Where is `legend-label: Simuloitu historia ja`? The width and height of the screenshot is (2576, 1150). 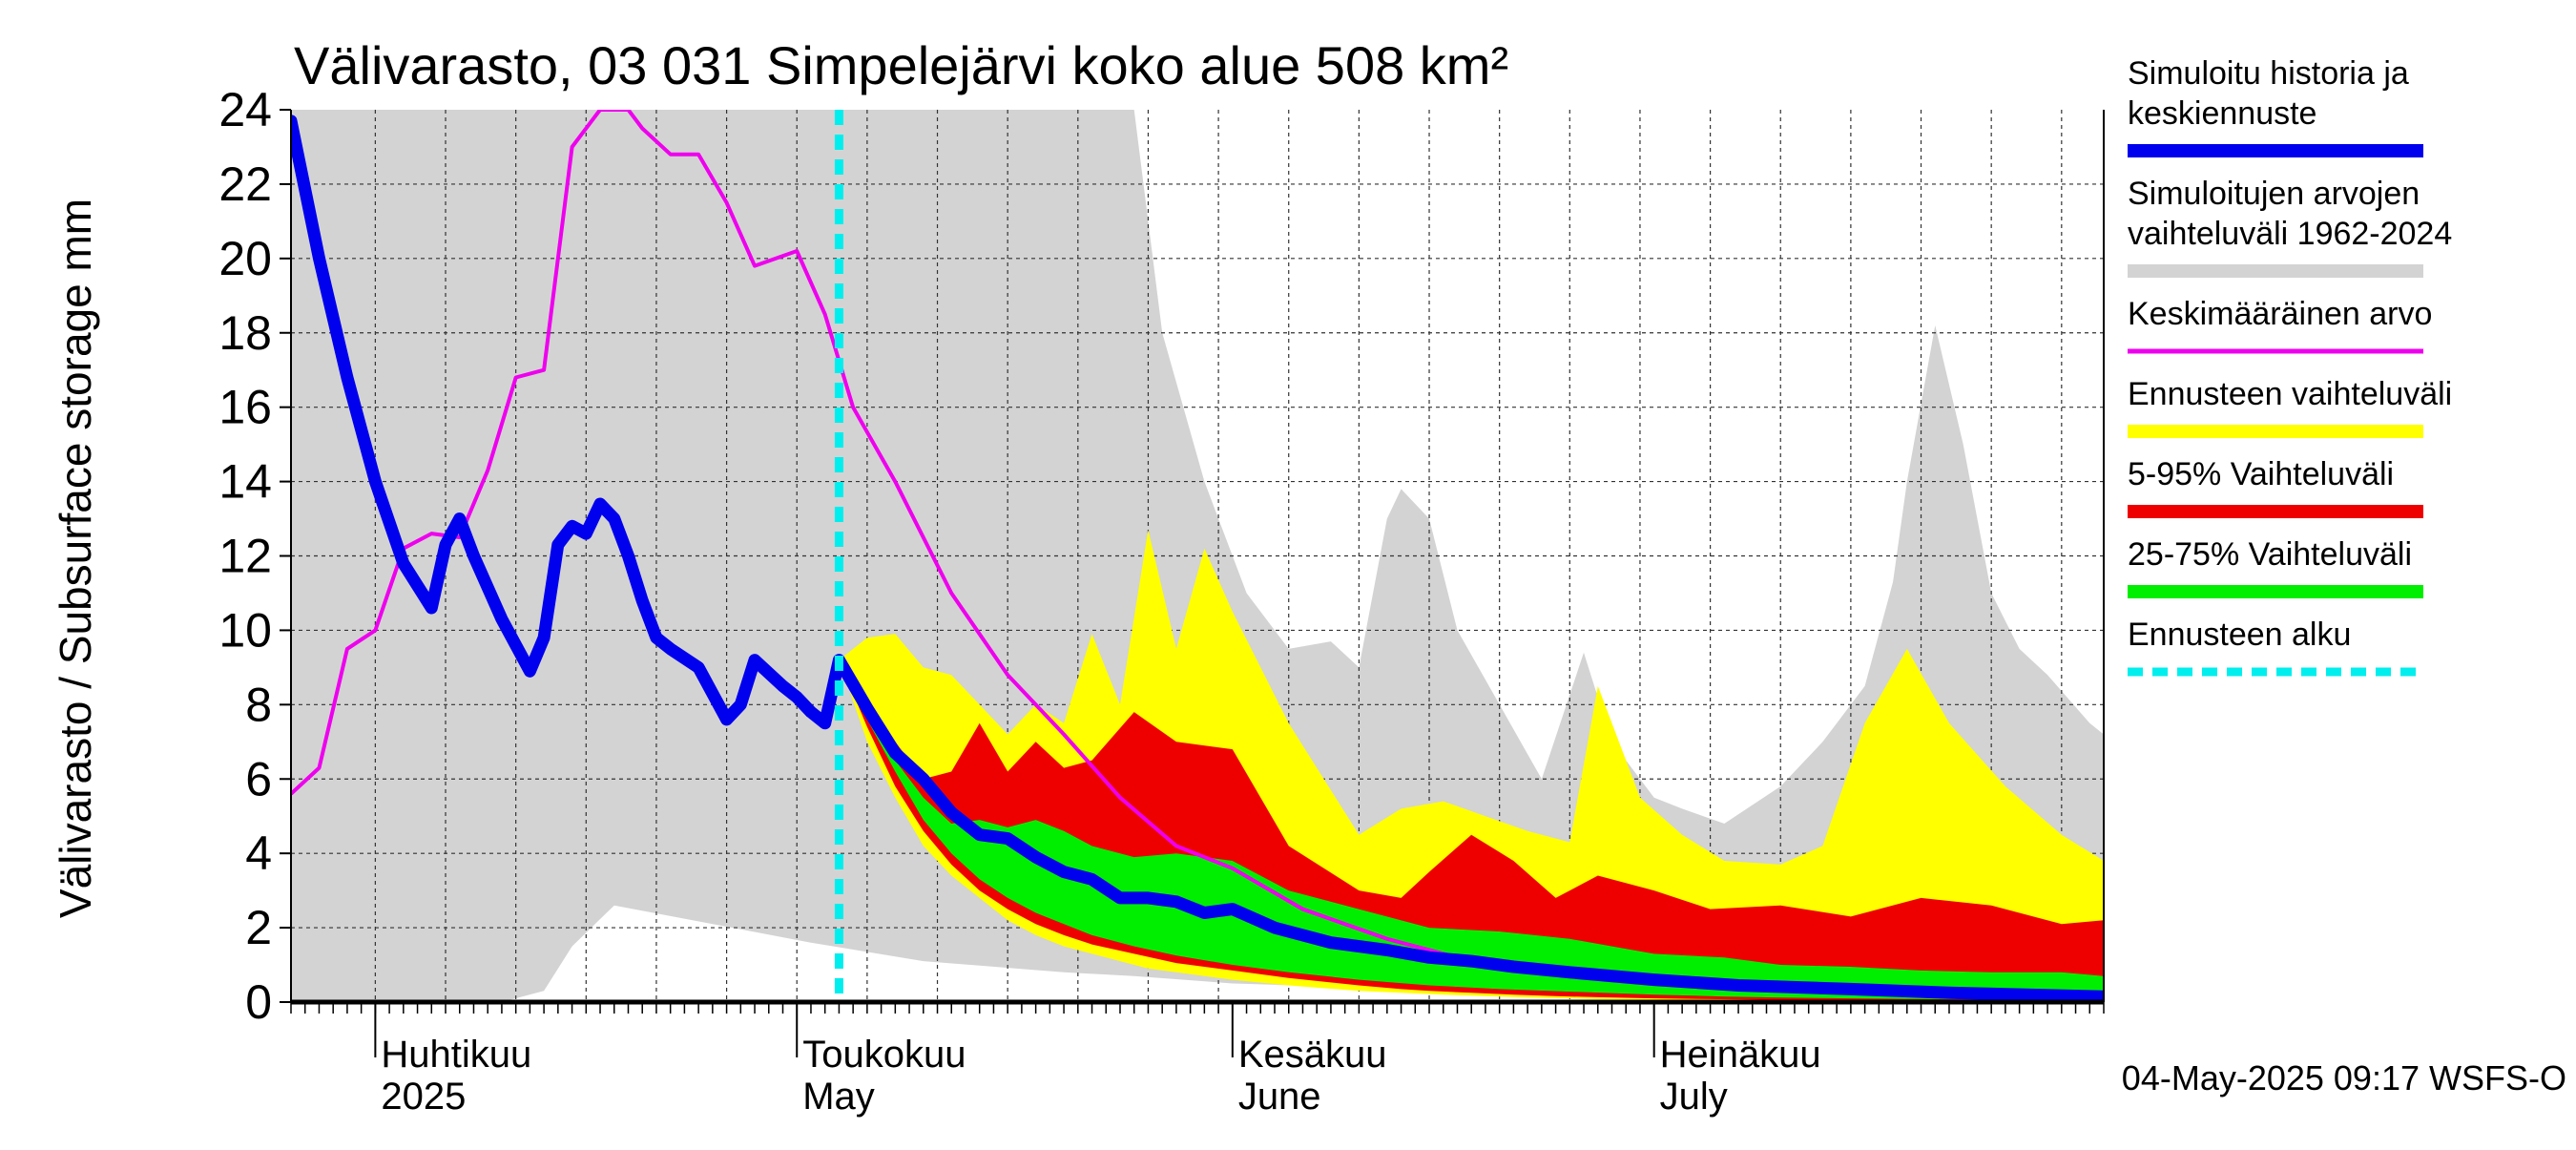 legend-label: Simuloitu historia ja is located at coordinates (2268, 73).